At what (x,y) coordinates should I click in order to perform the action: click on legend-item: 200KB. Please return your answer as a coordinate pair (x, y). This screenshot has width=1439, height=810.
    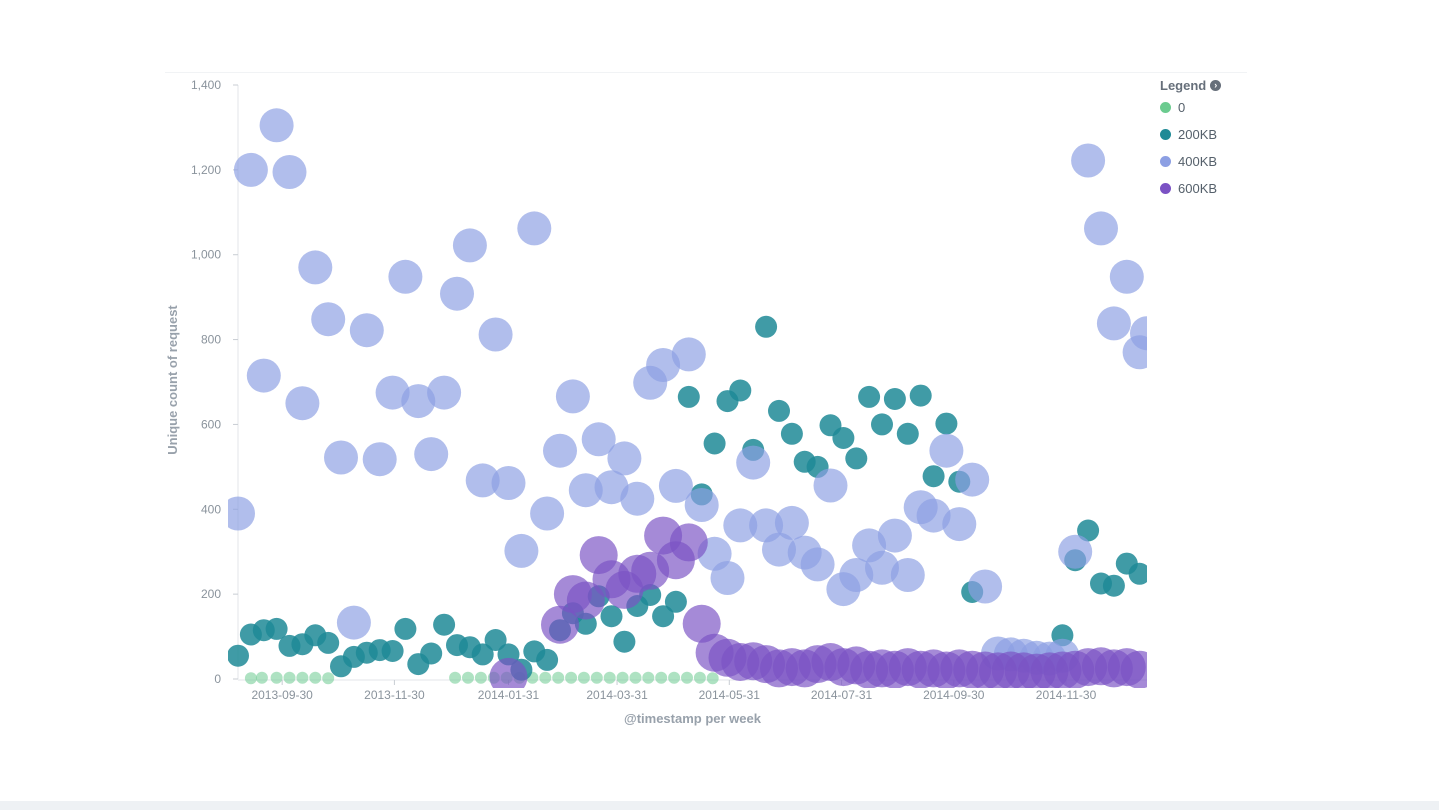
    Looking at the image, I should click on (1205, 134).